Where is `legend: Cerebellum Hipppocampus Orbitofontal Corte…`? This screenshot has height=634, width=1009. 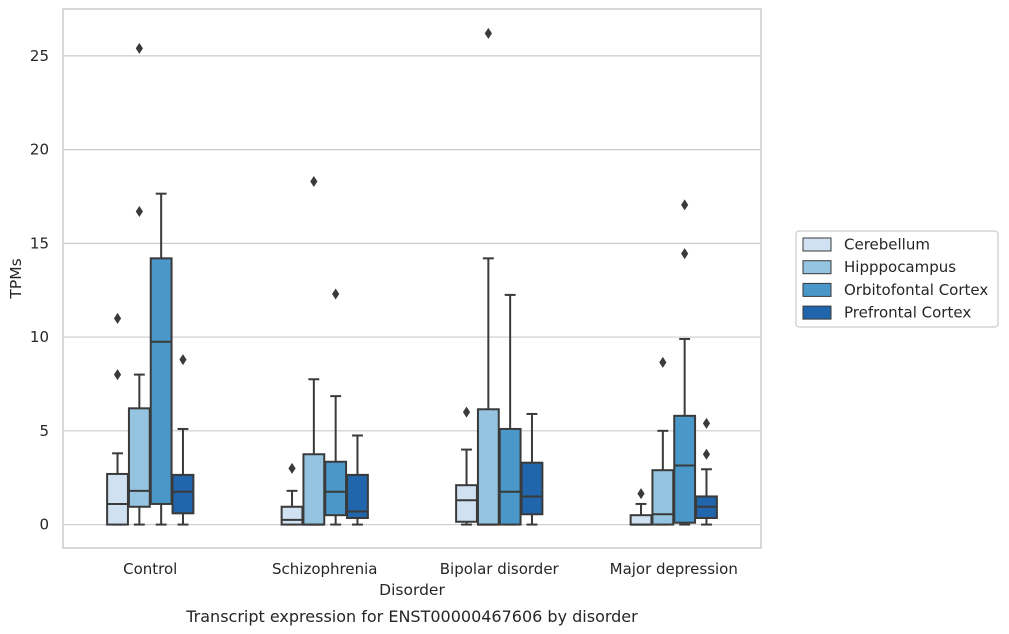 legend: Cerebellum Hipppocampus Orbitofontal Corte… is located at coordinates (897, 279).